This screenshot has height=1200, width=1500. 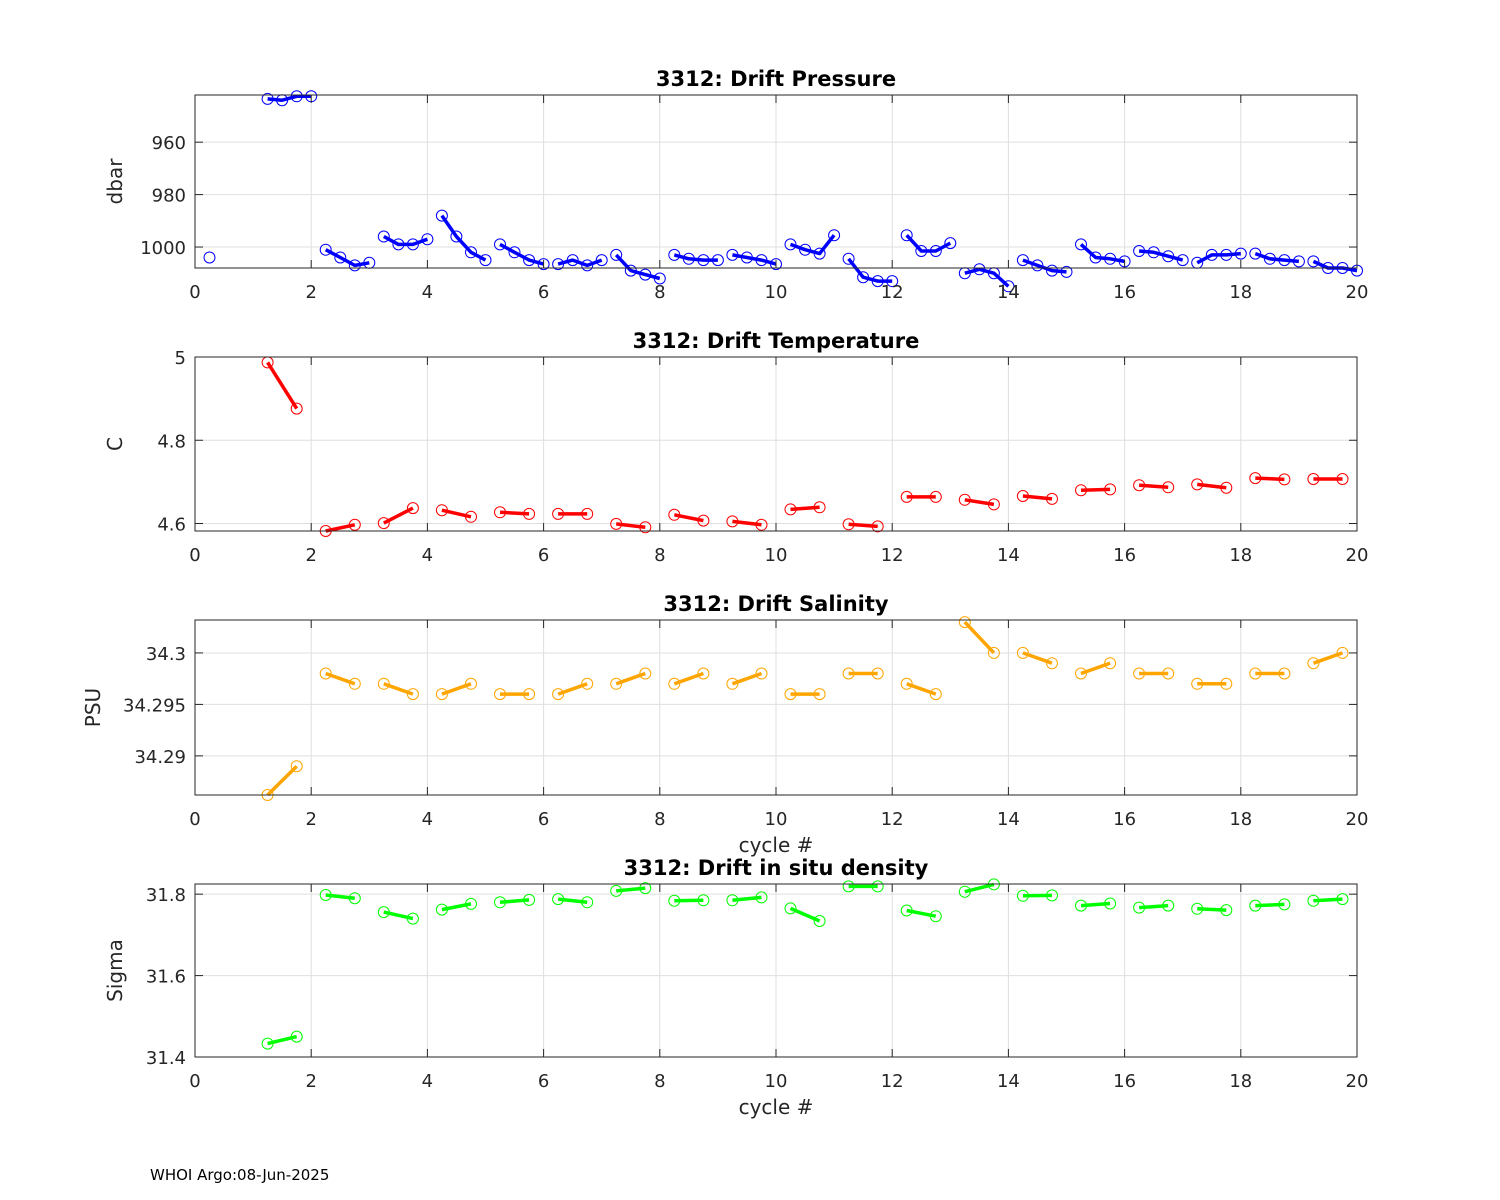 I want to click on x-axis-label: cycle #, so click(x=776, y=845).